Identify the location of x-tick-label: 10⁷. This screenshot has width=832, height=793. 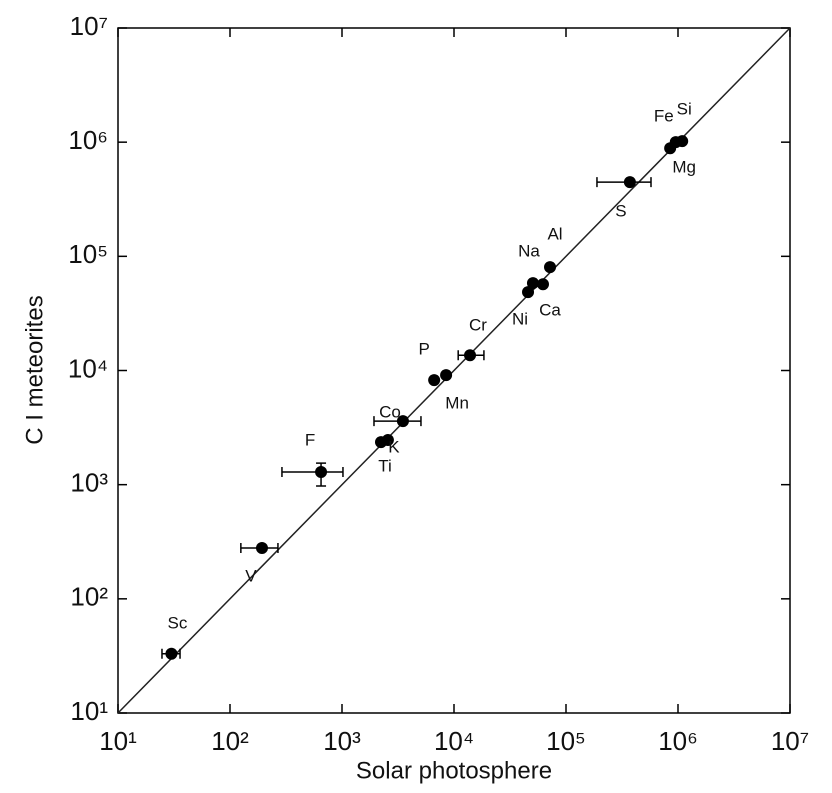
(790, 741).